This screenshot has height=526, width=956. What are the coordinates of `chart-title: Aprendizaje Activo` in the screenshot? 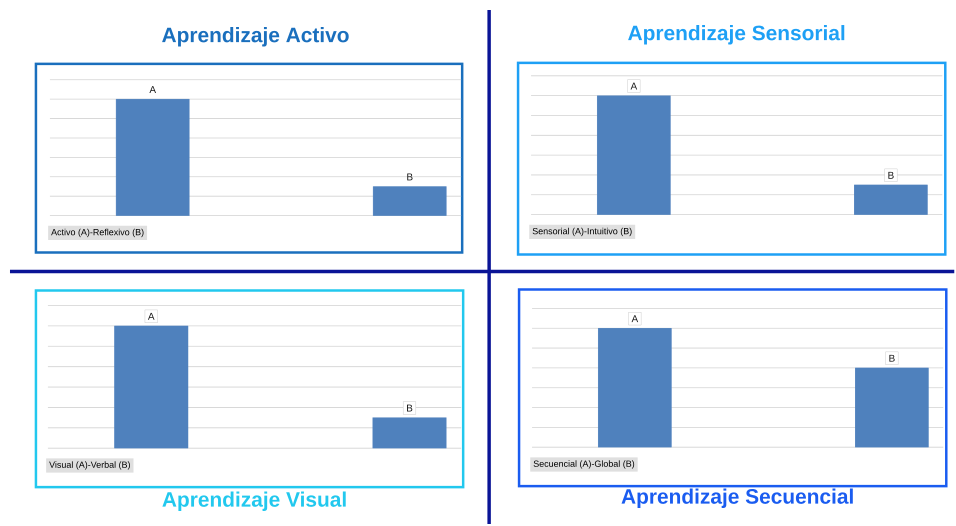 It's located at (255, 37).